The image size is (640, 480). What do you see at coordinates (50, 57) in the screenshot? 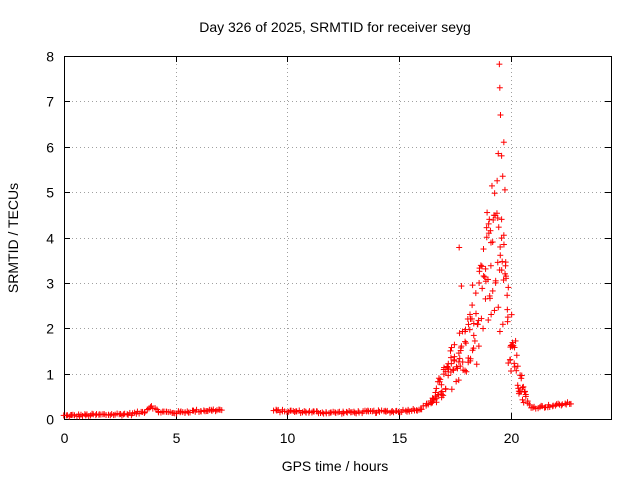
I see `y-tick-label: 8` at bounding box center [50, 57].